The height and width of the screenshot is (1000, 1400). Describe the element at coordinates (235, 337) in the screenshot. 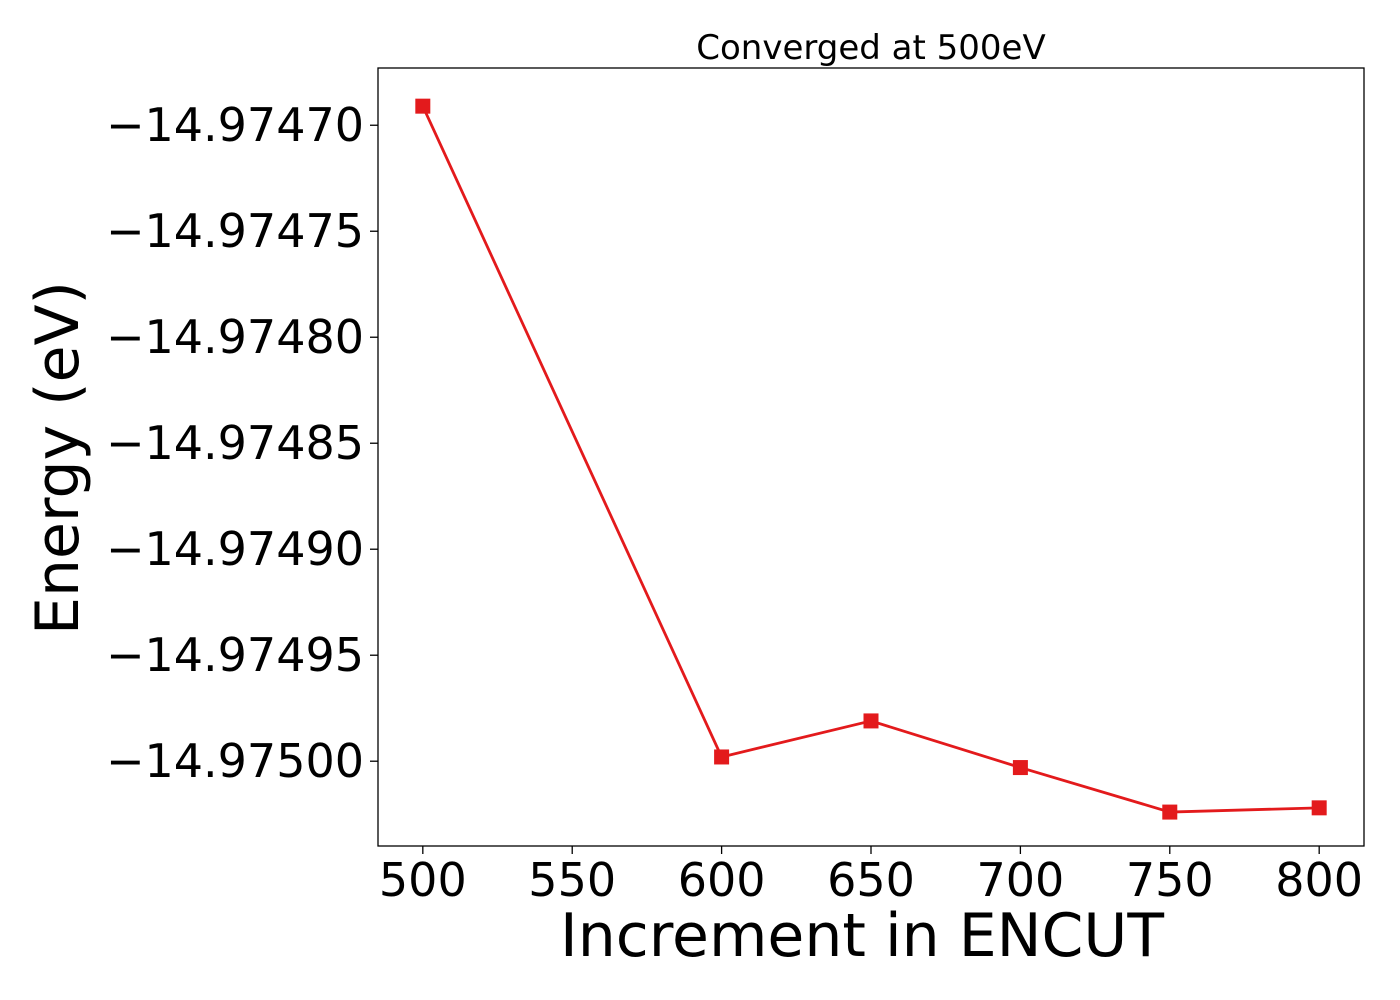

I see `y-tick-label: −14.97480` at that location.